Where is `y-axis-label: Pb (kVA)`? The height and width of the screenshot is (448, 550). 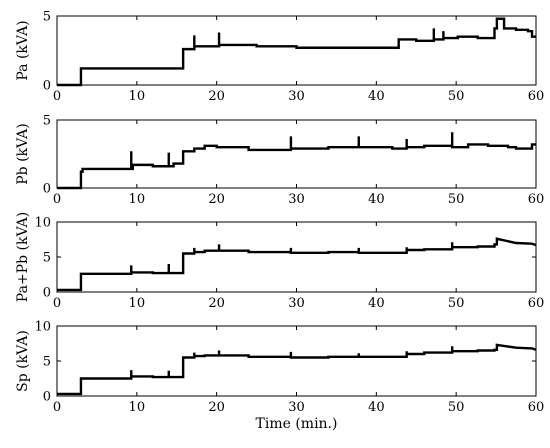 y-axis-label: Pb (kVA) is located at coordinates (23, 154).